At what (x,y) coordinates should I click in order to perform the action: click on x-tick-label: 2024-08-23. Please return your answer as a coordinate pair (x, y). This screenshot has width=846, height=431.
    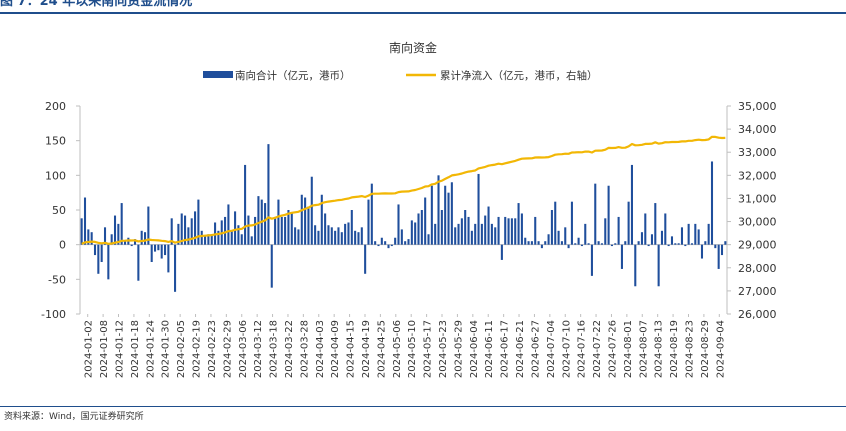
    Looking at the image, I should click on (690, 349).